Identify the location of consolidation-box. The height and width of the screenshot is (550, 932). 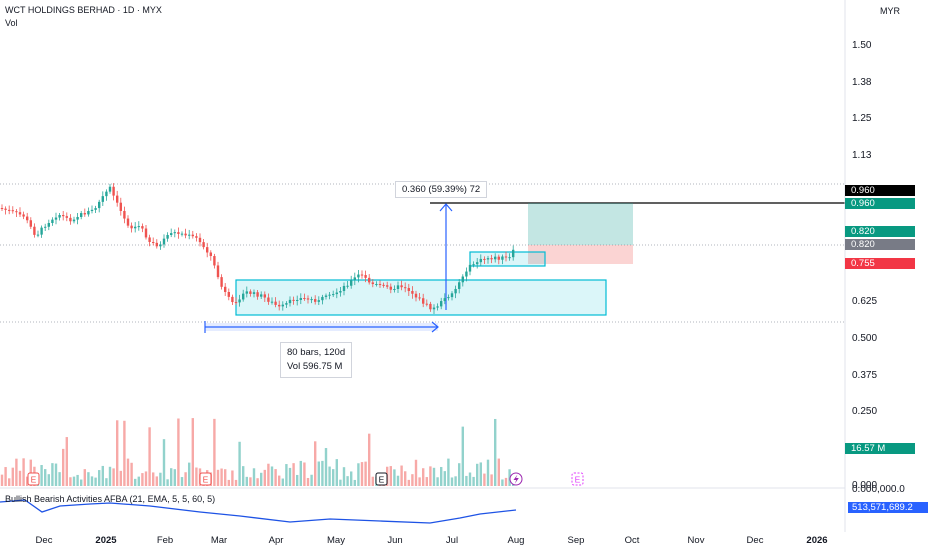
(421, 297).